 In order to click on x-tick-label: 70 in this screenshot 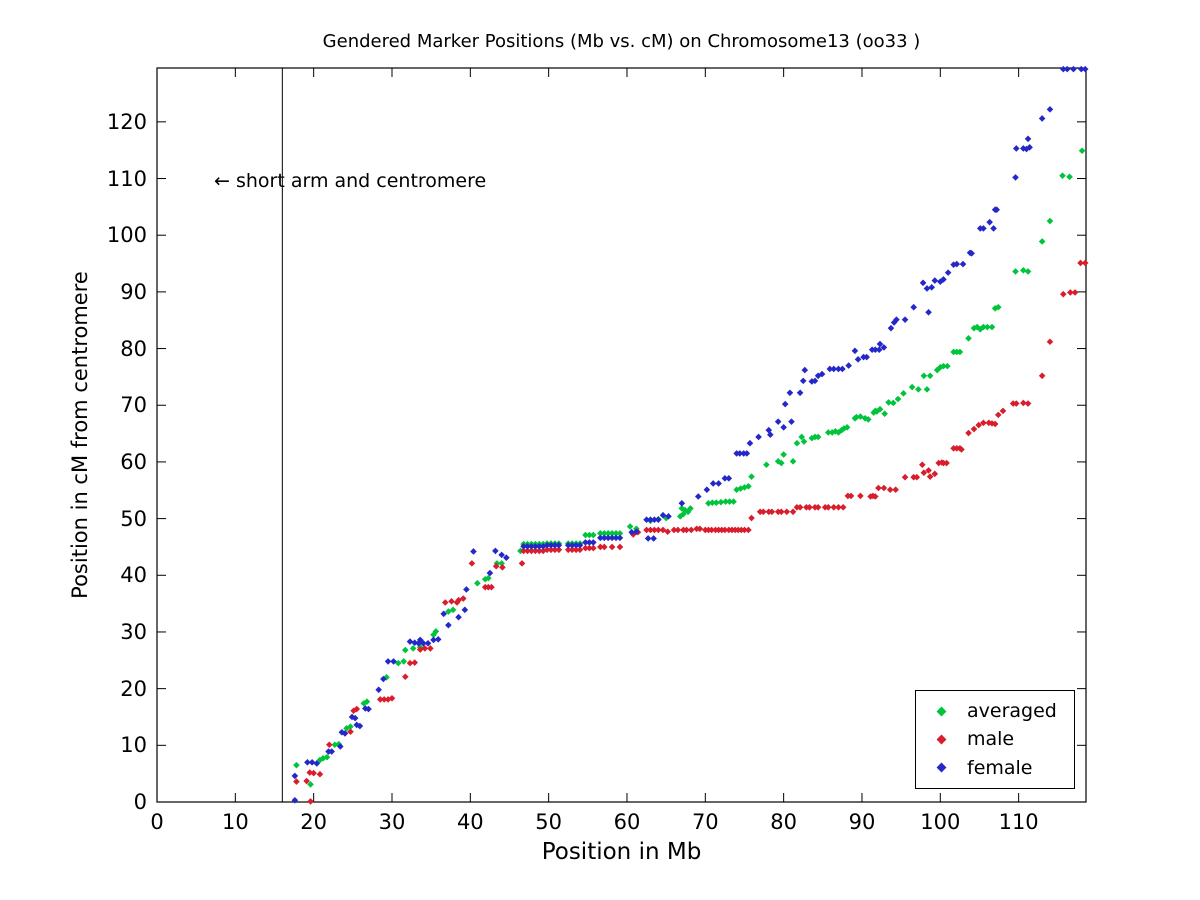, I will do `click(705, 822)`.